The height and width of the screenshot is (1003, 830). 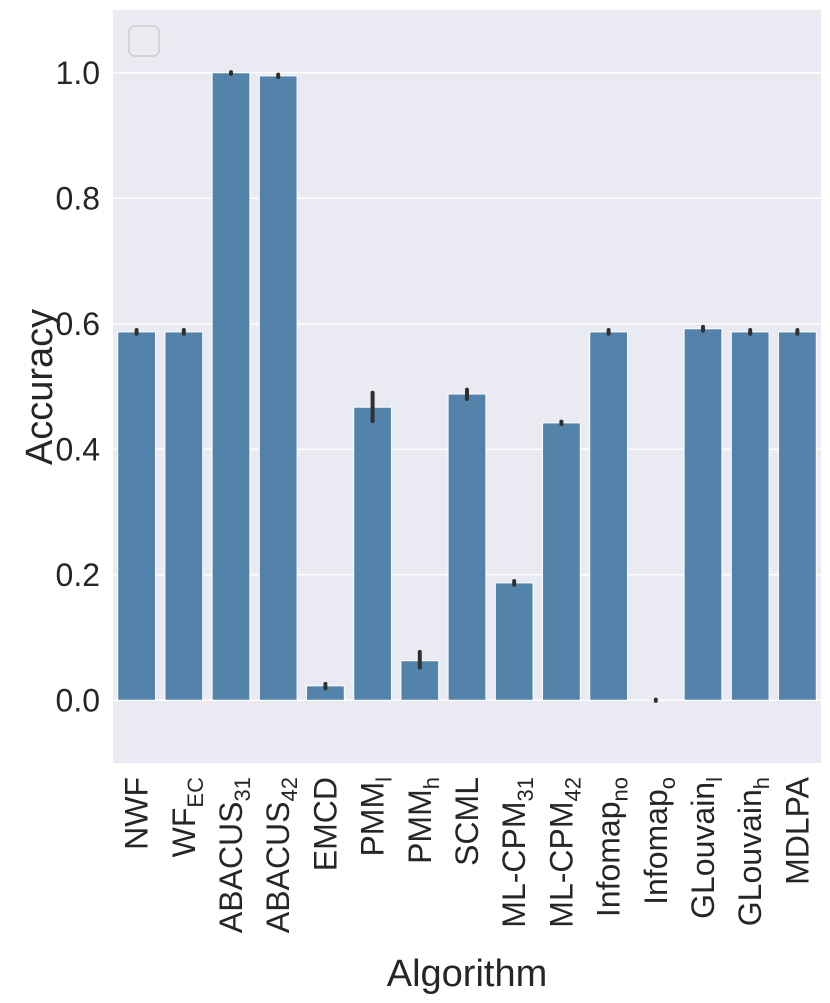 I want to click on x-tick-label-subscript: no, so click(x=620, y=789).